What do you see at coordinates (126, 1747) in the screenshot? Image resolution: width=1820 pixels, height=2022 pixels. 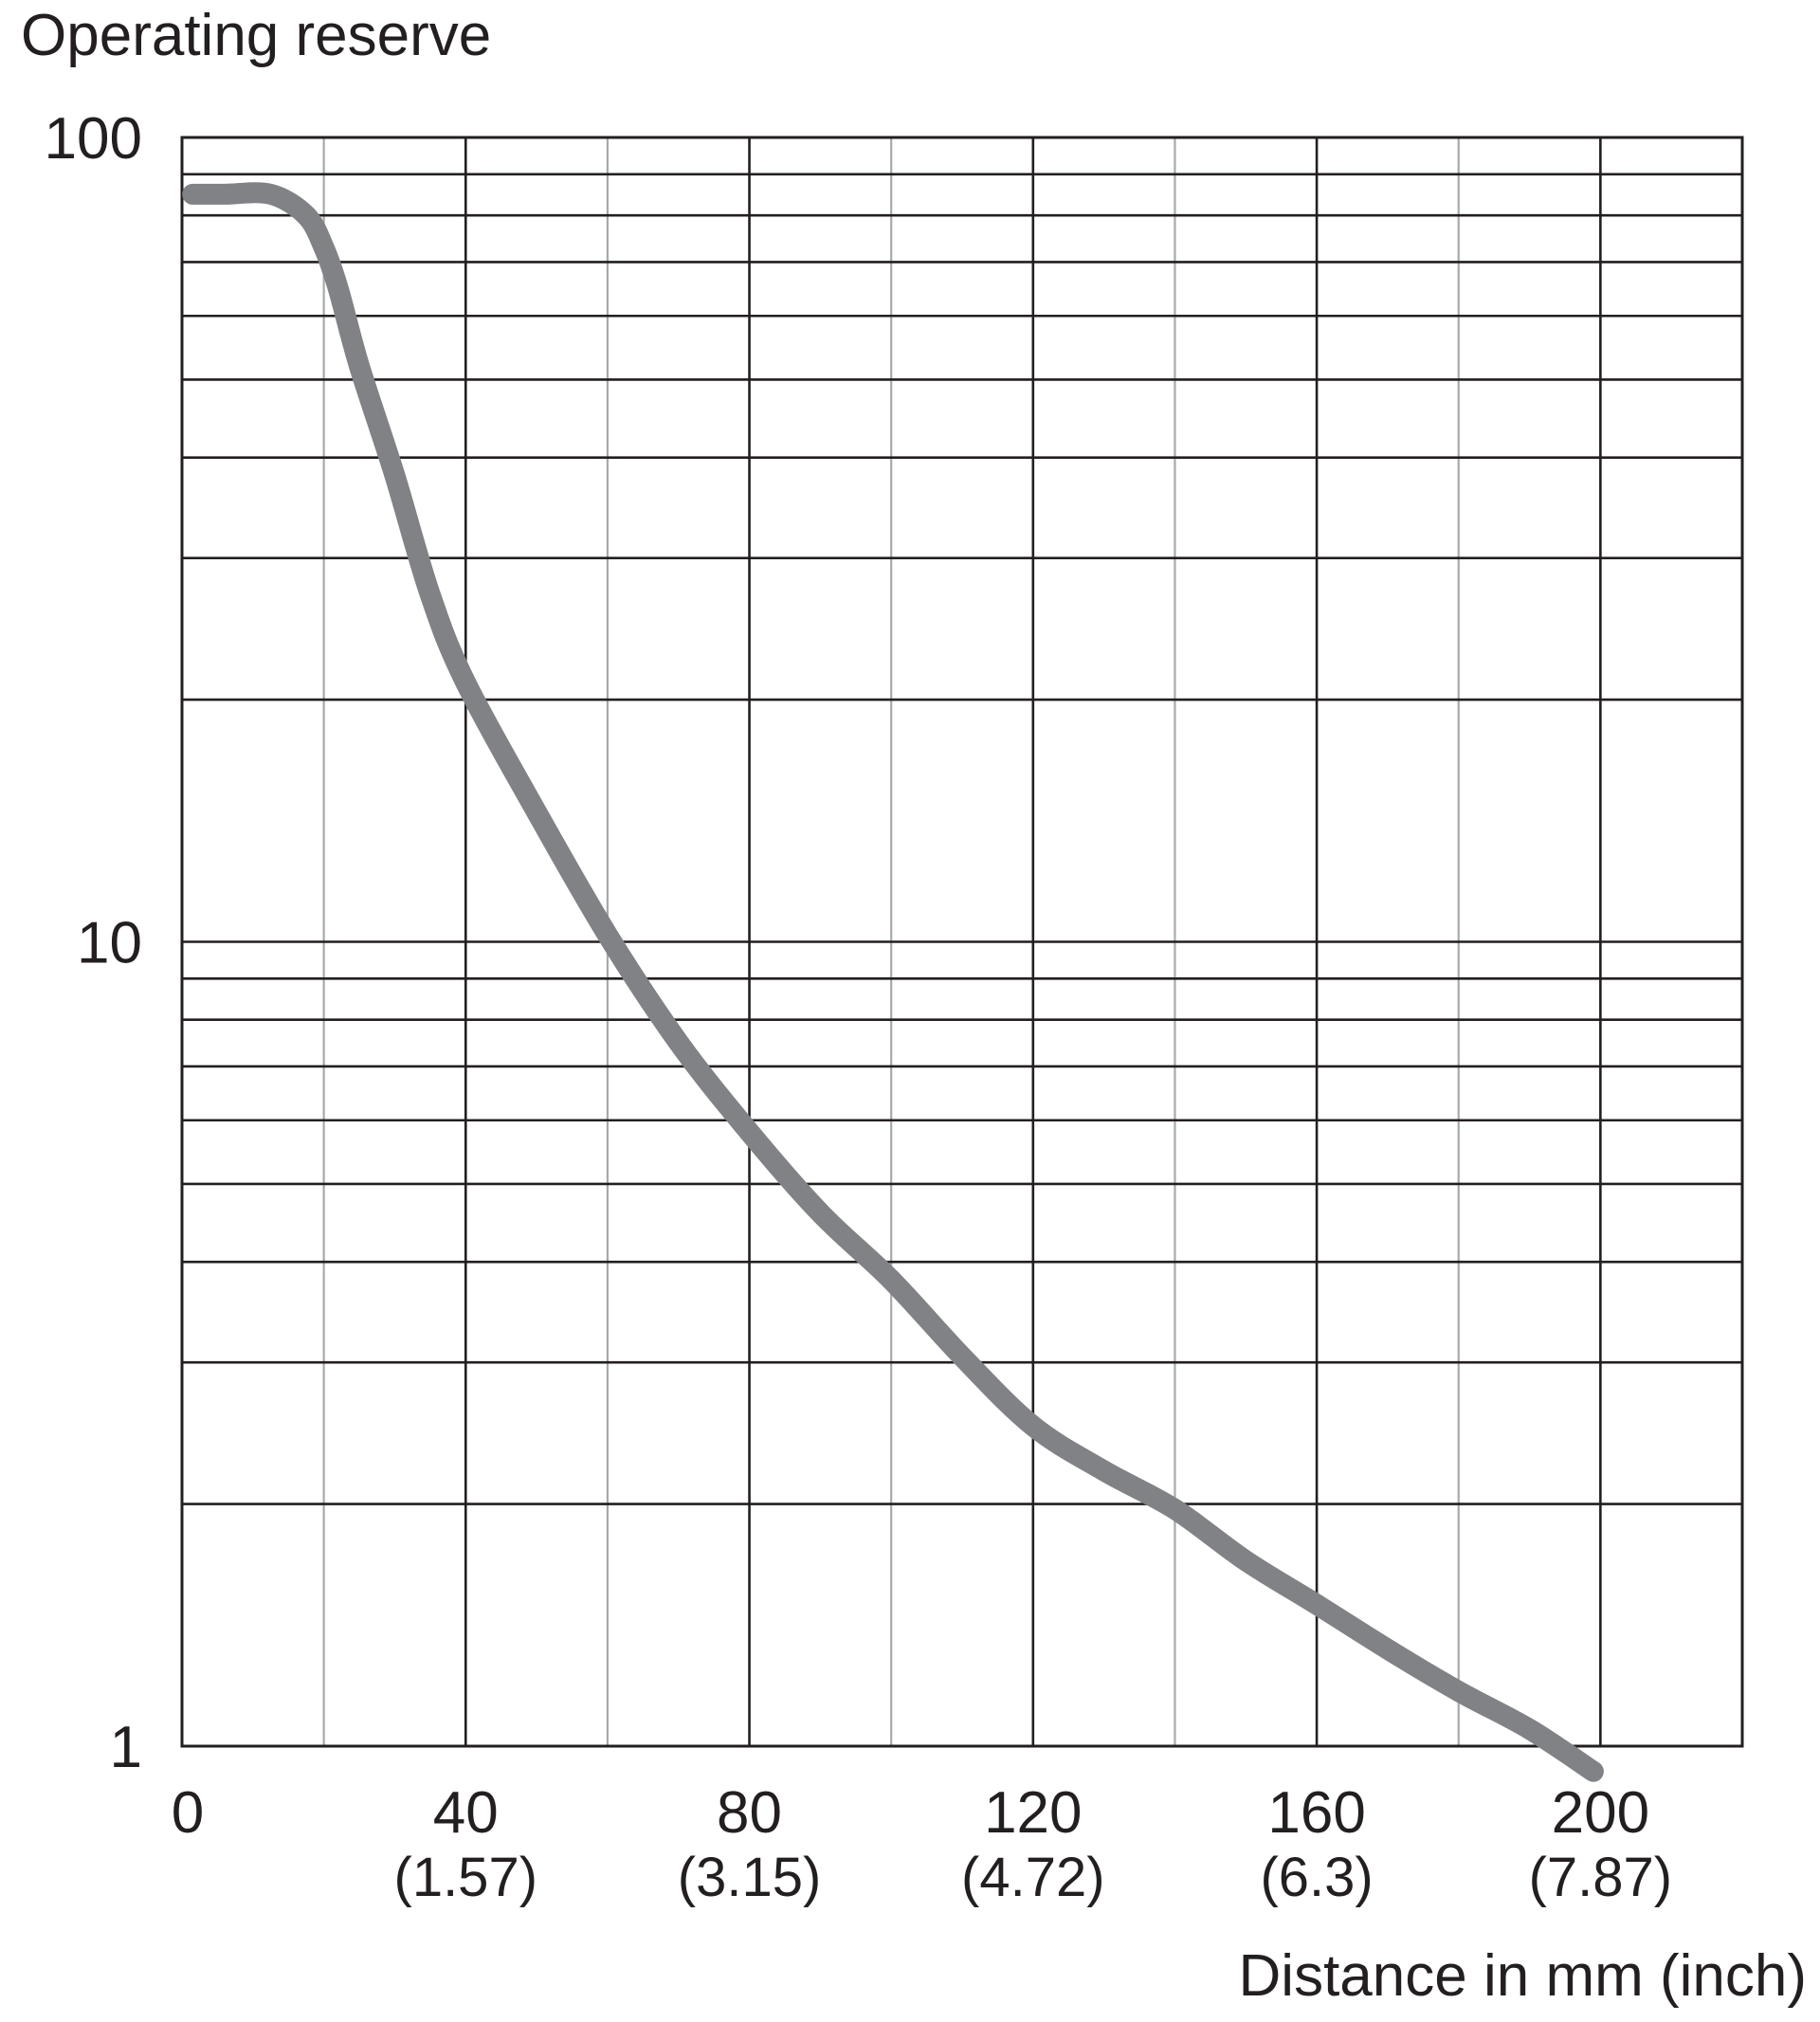 I see `y-tick-label: 1` at bounding box center [126, 1747].